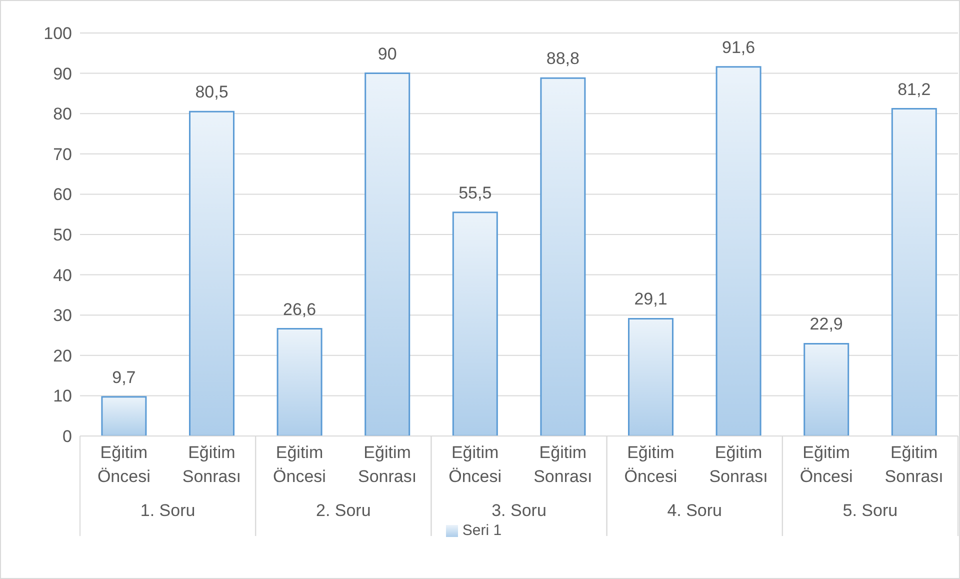 This screenshot has height=579, width=960. What do you see at coordinates (58, 34) in the screenshot?
I see `y-tick-label: 100` at bounding box center [58, 34].